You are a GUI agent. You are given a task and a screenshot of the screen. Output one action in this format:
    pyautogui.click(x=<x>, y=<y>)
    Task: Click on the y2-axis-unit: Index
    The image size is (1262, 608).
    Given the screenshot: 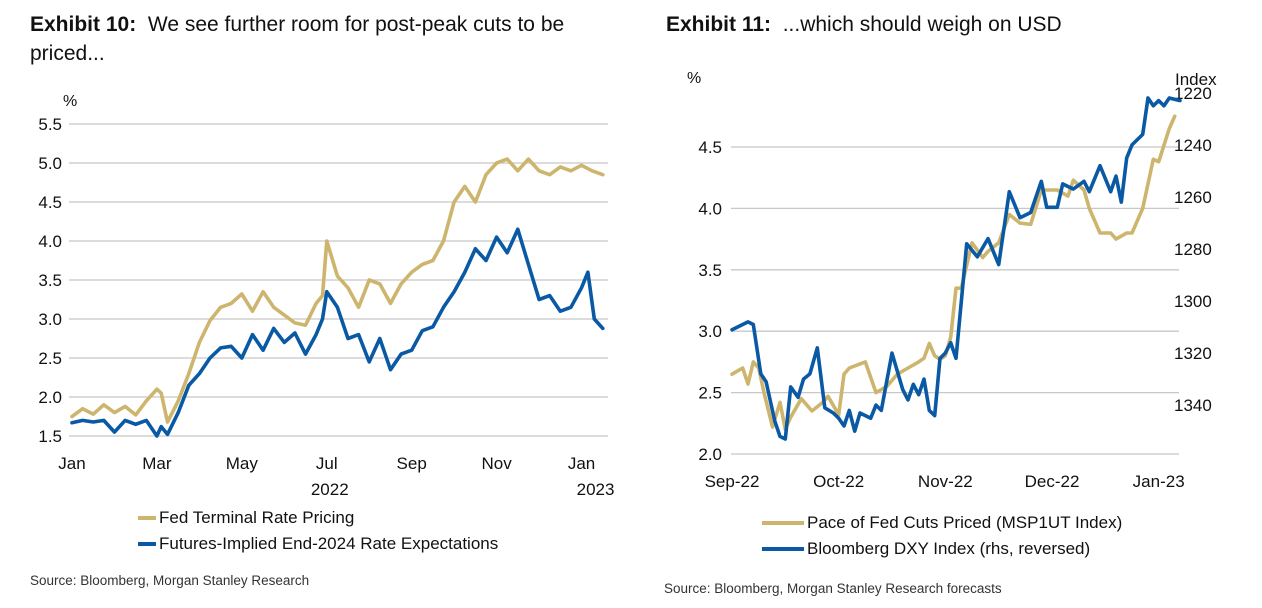 What is the action you would take?
    pyautogui.click(x=1196, y=79)
    